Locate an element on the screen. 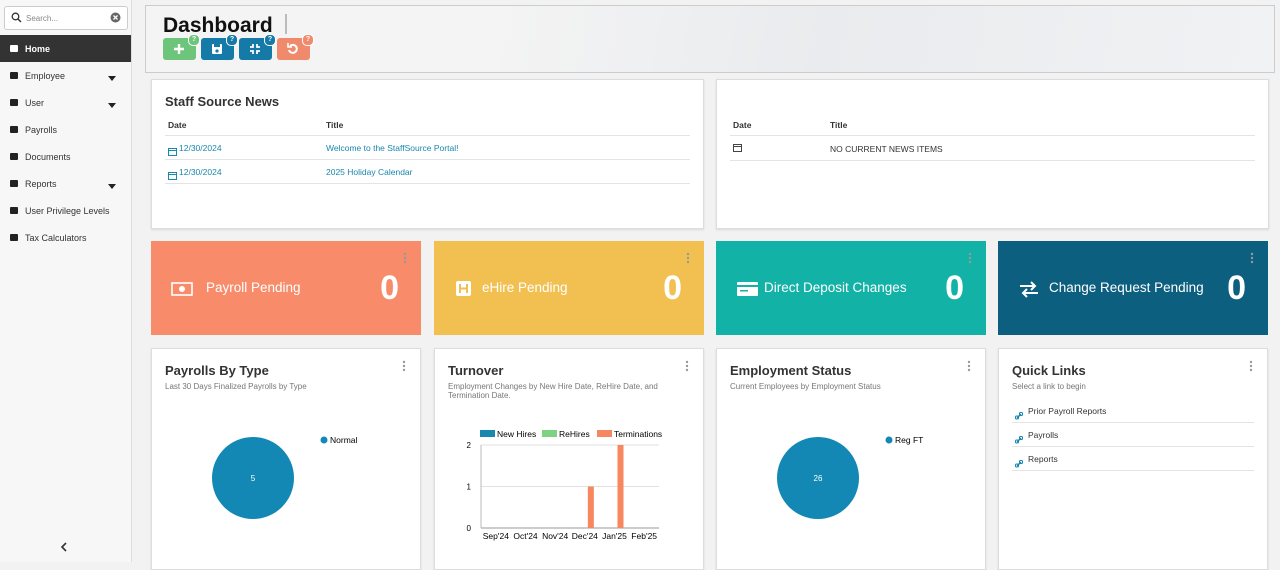  calendar-icon-glyph is located at coordinates (172, 176).